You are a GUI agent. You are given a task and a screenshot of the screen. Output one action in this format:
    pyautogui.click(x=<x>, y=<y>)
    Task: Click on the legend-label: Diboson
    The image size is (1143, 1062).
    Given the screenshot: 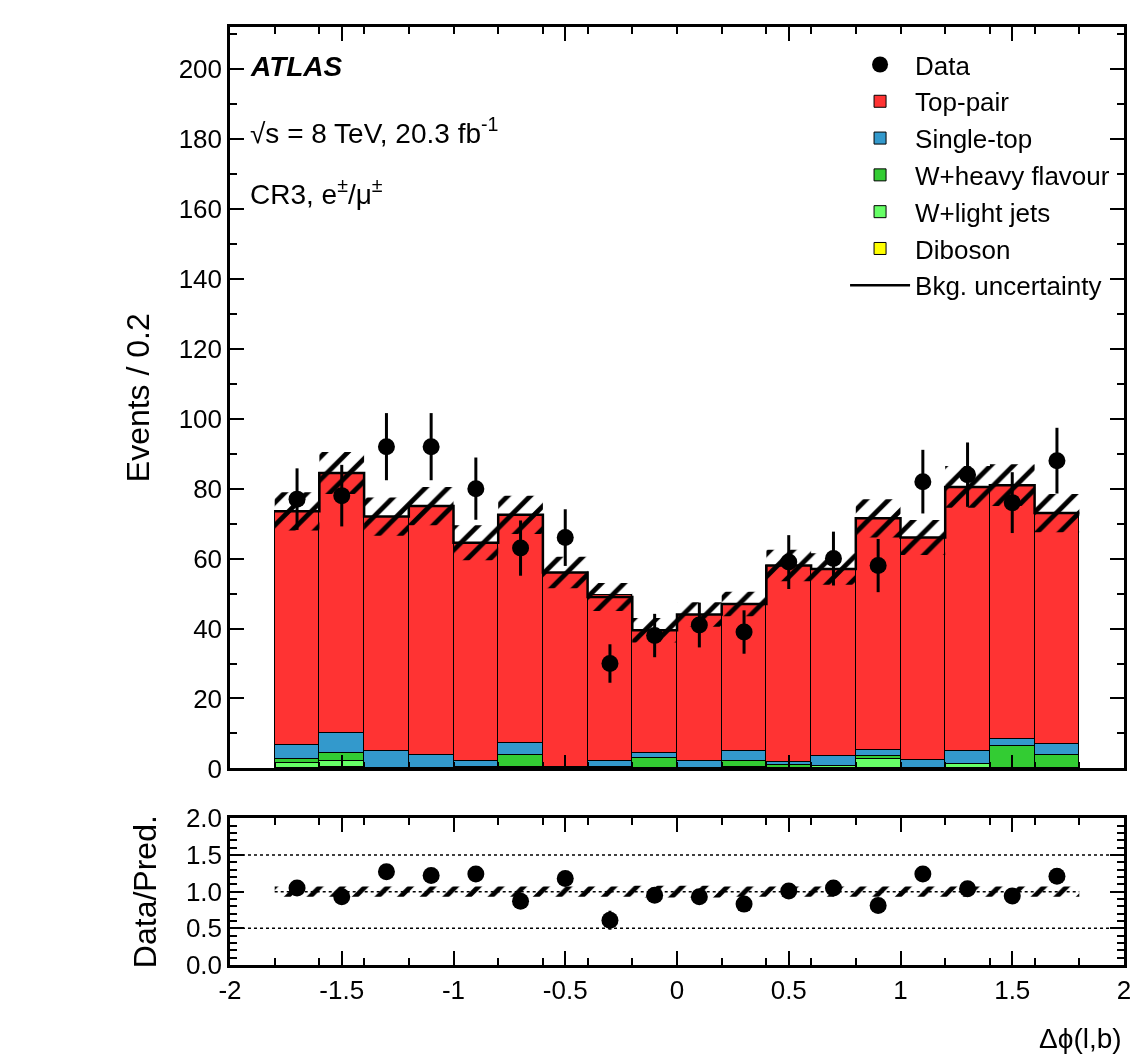 What is the action you would take?
    pyautogui.click(x=963, y=249)
    